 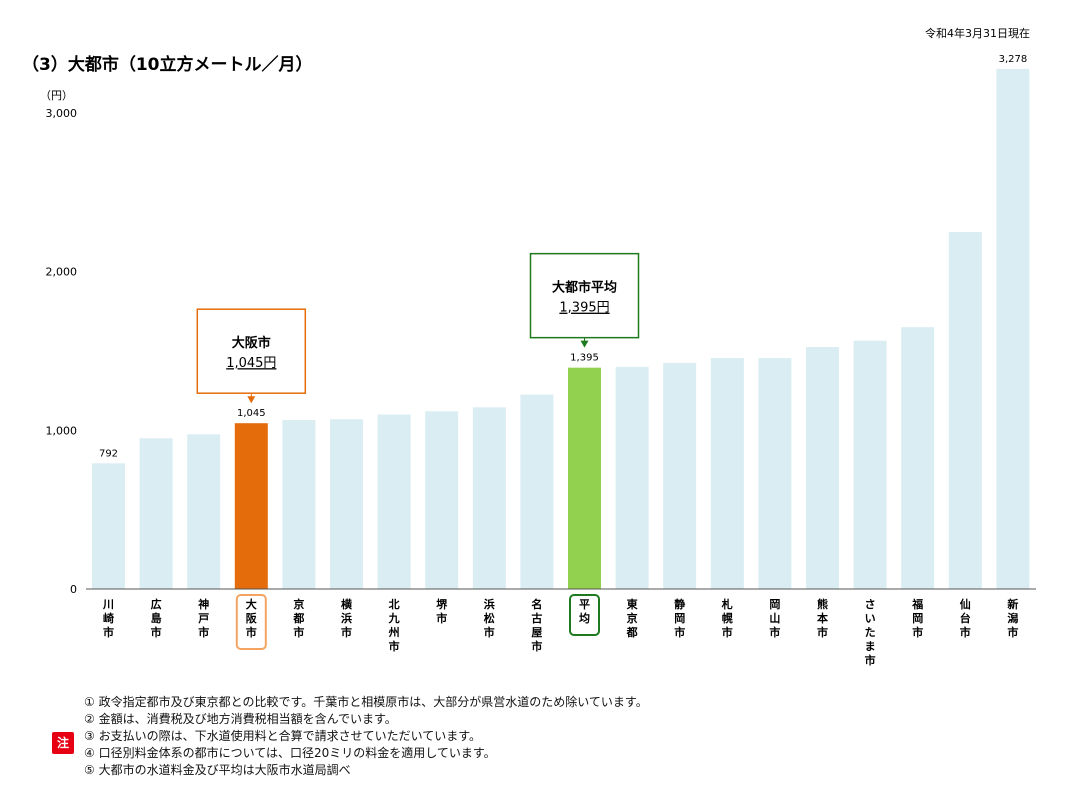 I want to click on category-label: 札幌市, so click(x=727, y=618).